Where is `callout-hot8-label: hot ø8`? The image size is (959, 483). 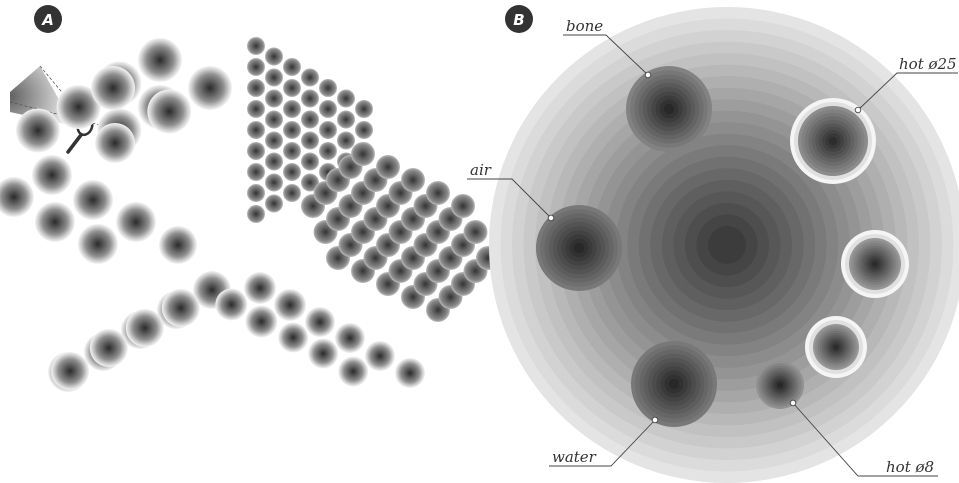 callout-hot8-label: hot ø8 is located at coordinates (910, 467).